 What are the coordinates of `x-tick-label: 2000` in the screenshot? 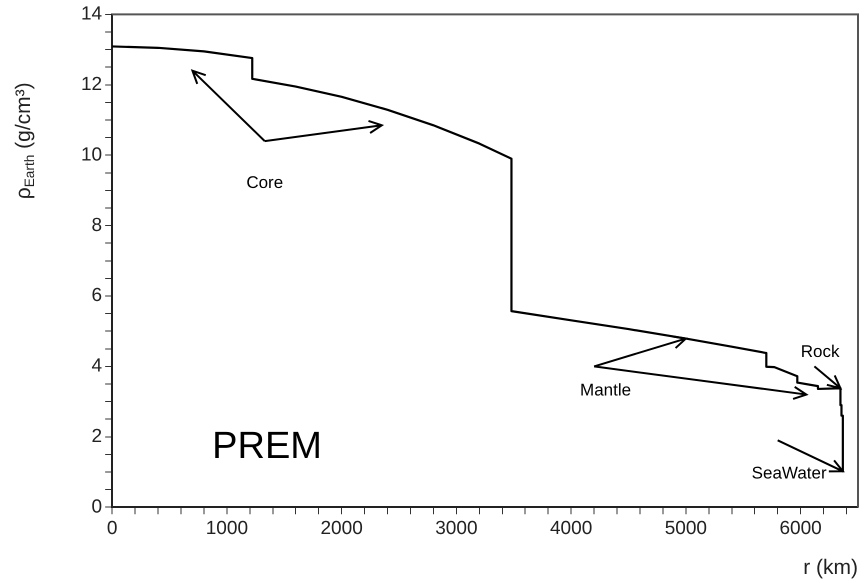 It's located at (341, 528).